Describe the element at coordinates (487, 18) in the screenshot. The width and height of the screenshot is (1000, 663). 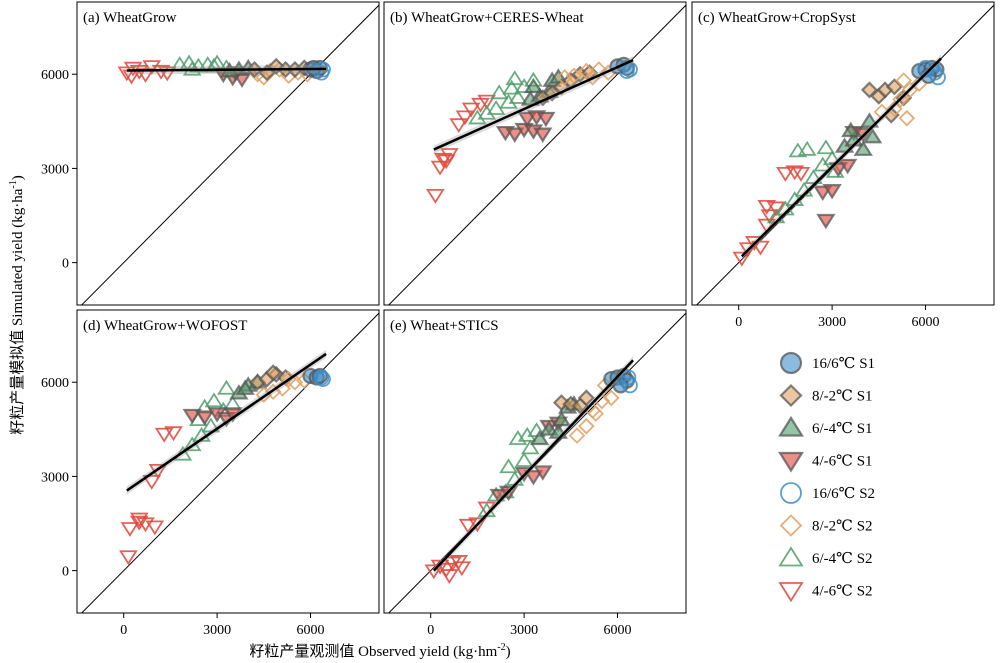
I see `panel-title: (b) WheatGrow+CERES-Wheat` at that location.